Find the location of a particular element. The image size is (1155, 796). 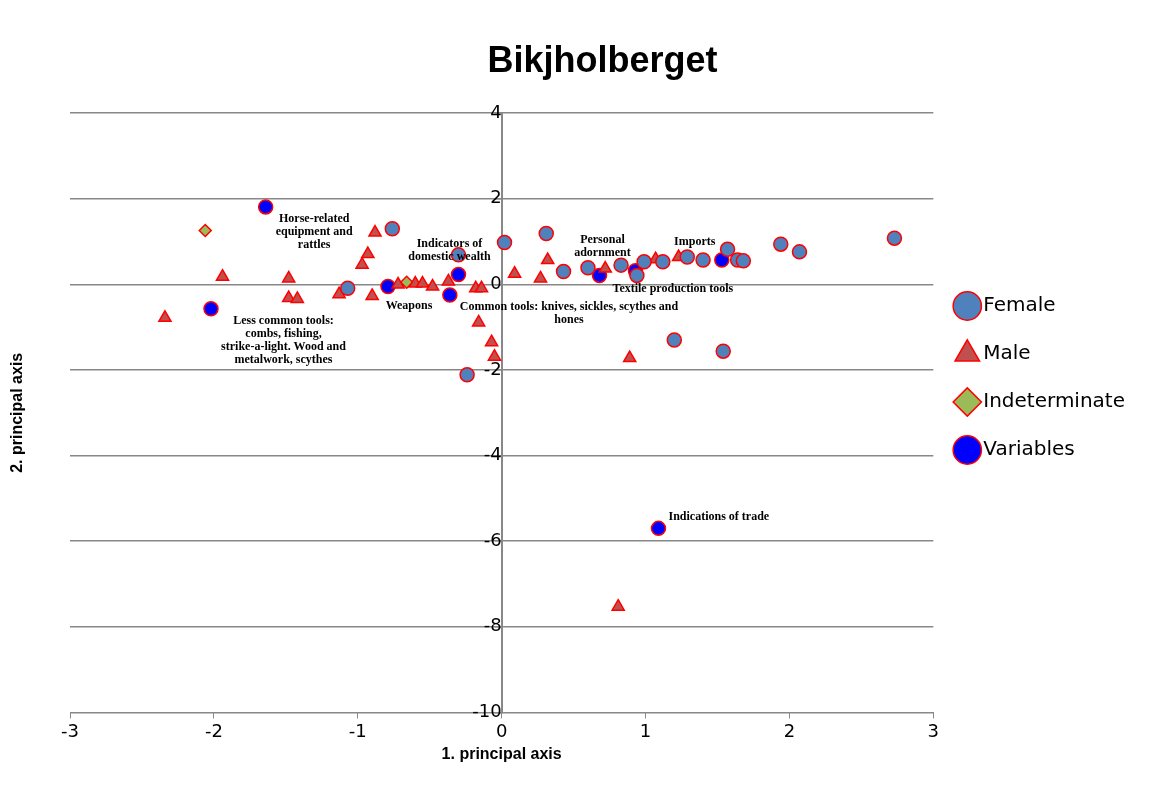

x-tick-label: 3 is located at coordinates (933, 730).